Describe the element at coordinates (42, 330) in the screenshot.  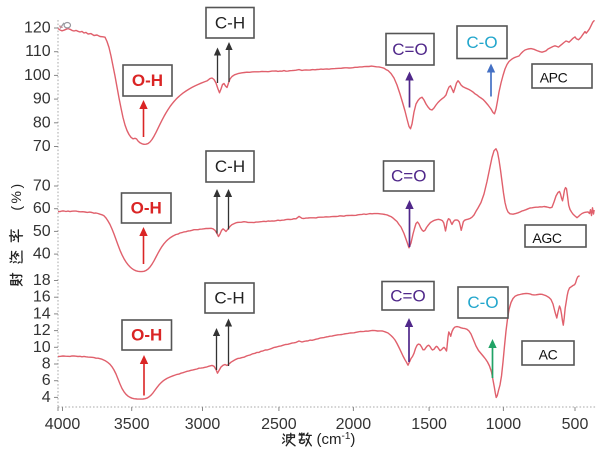
I see `svg-text: 12` at that location.